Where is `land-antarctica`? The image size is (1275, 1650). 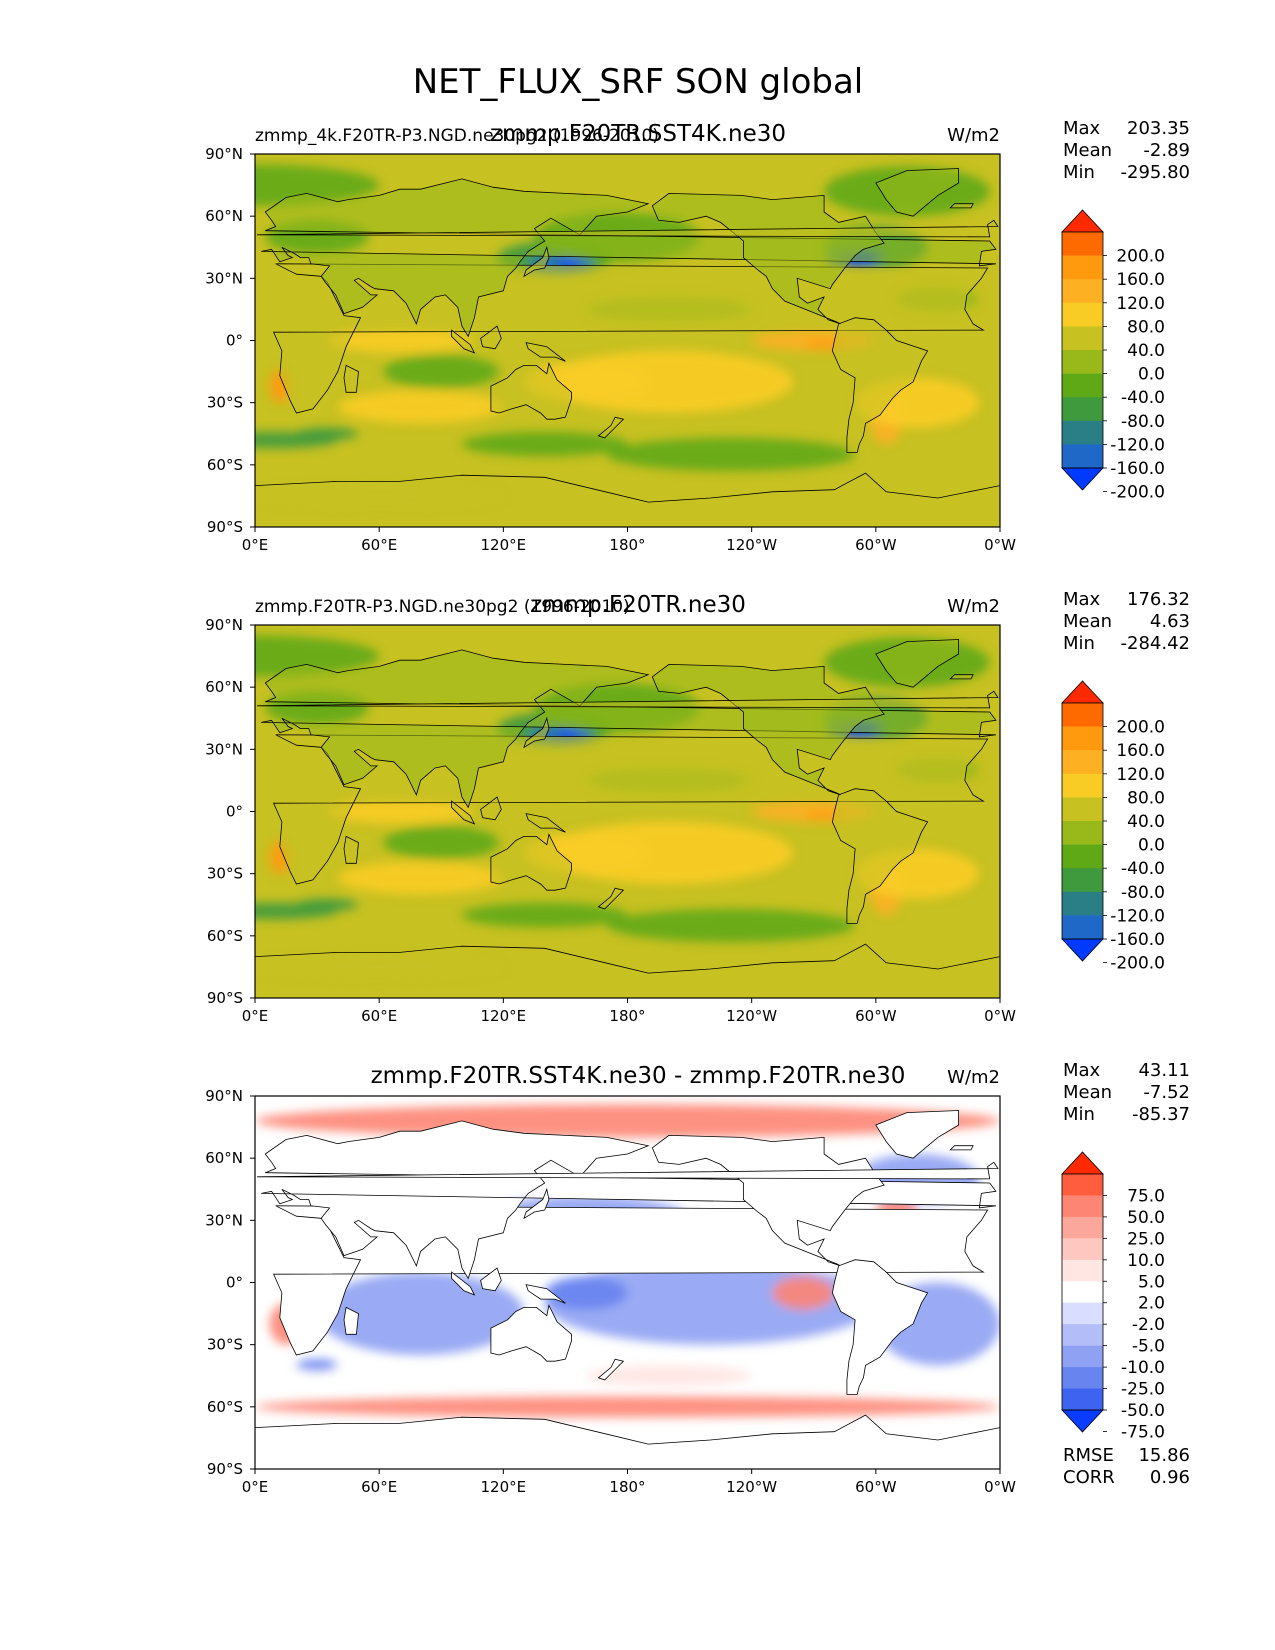
land-antarctica is located at coordinates (627, 1441).